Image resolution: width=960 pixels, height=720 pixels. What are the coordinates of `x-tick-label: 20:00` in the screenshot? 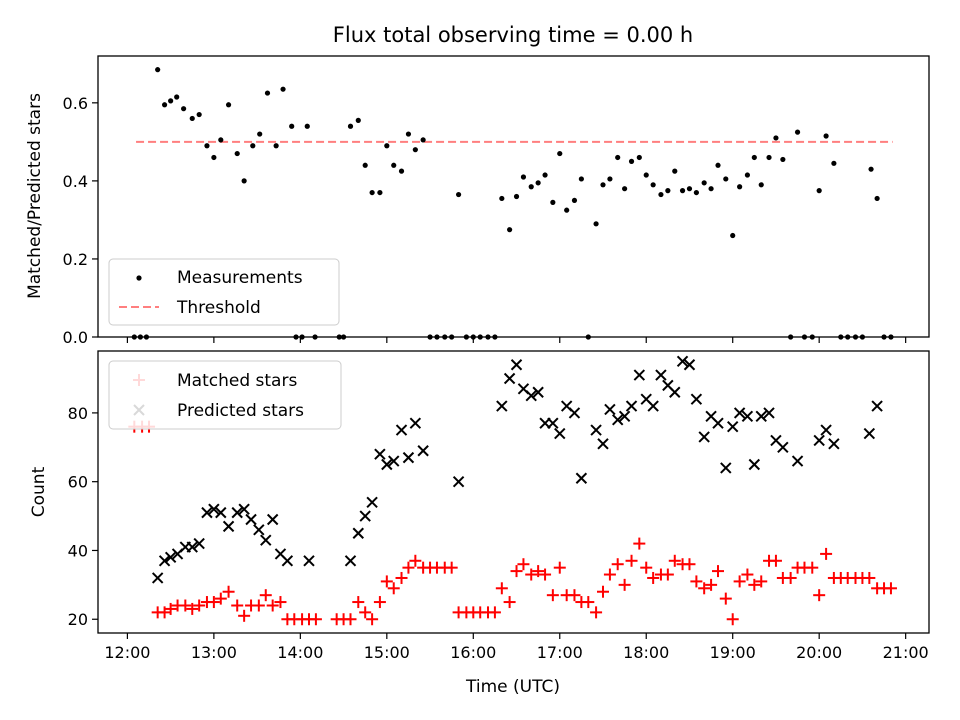 It's located at (819, 652).